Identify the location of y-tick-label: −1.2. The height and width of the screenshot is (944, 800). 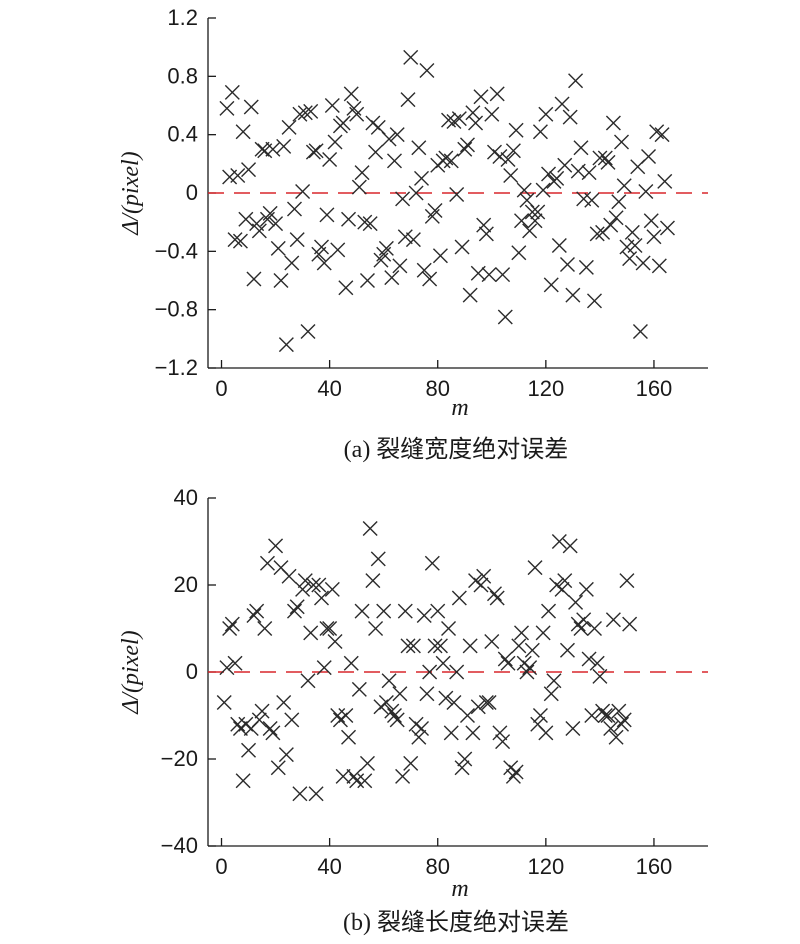
(176, 367).